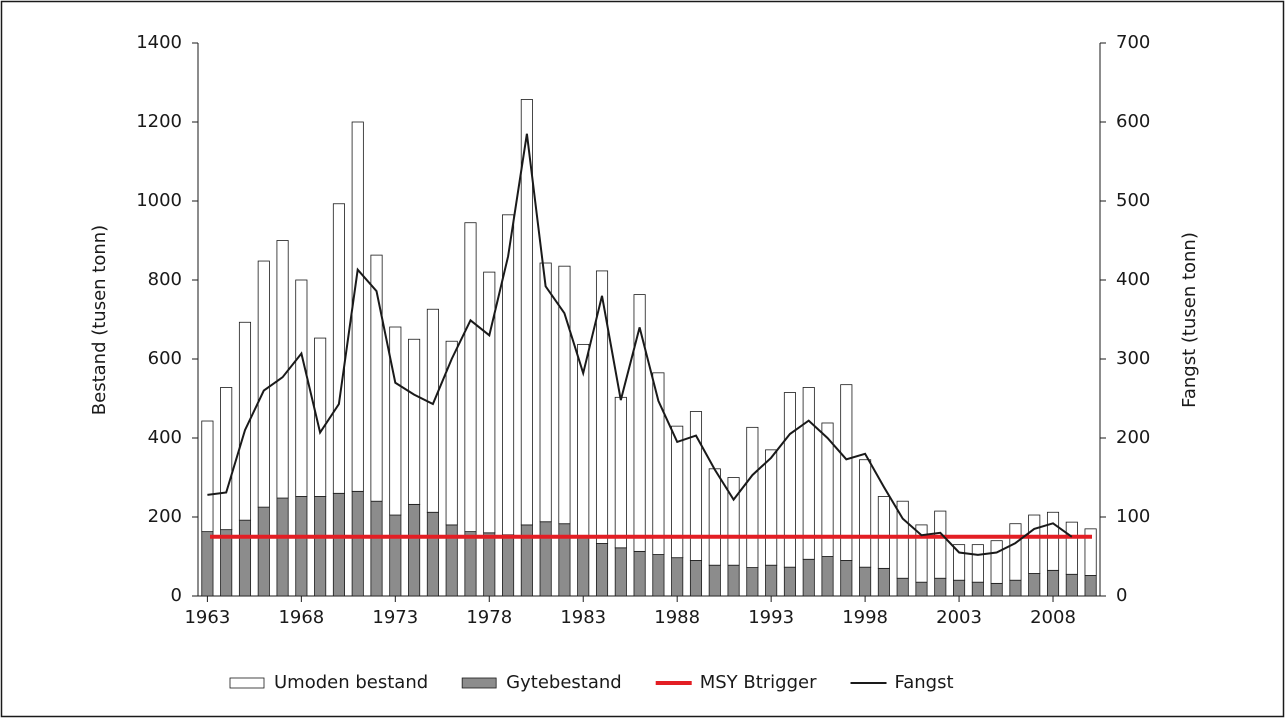  Describe the element at coordinates (489, 617) in the screenshot. I see `x-tick-label: 1978` at that location.